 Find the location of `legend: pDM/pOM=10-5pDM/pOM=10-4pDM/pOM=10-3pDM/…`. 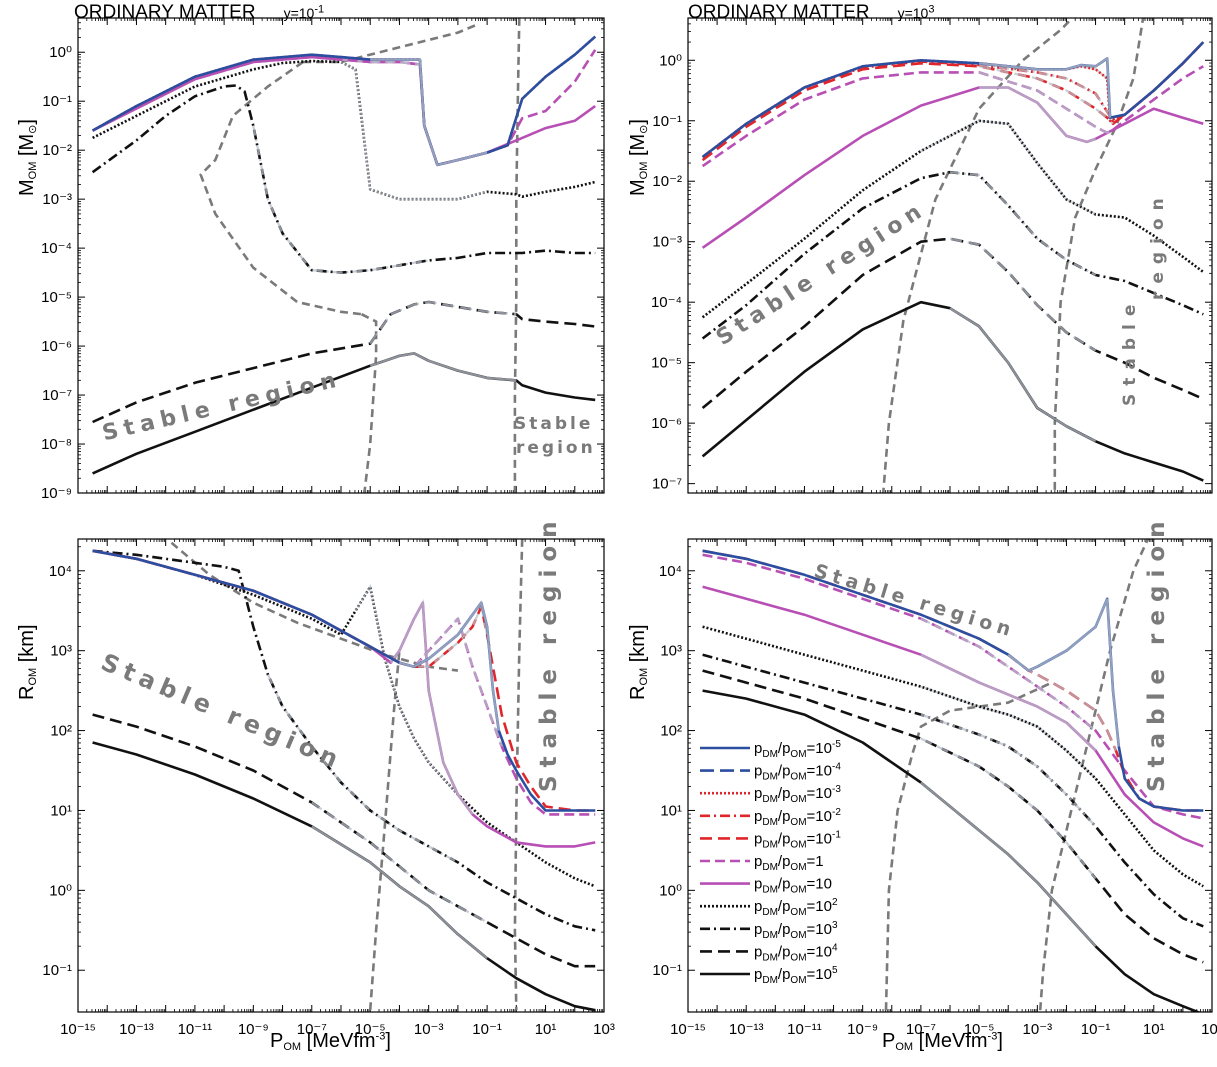

legend: pDM/pOM=10-5pDM/pOM=10-4pDM/pOM=10-3pDM/… is located at coordinates (770, 862).